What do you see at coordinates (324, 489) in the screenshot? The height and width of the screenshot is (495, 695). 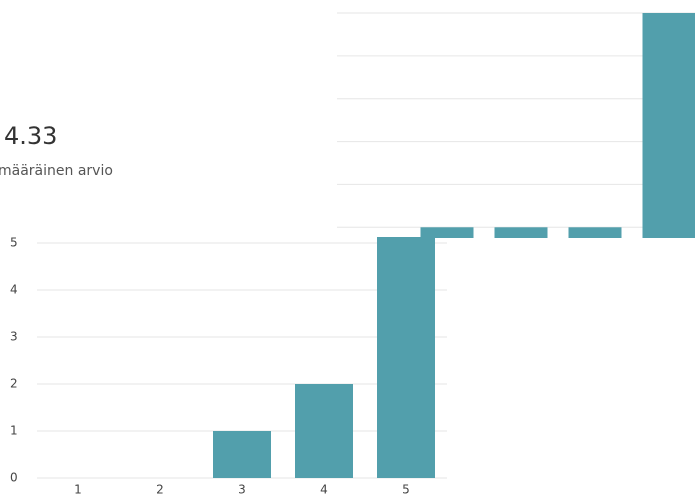 I see `x-tick-label: 4` at bounding box center [324, 489].